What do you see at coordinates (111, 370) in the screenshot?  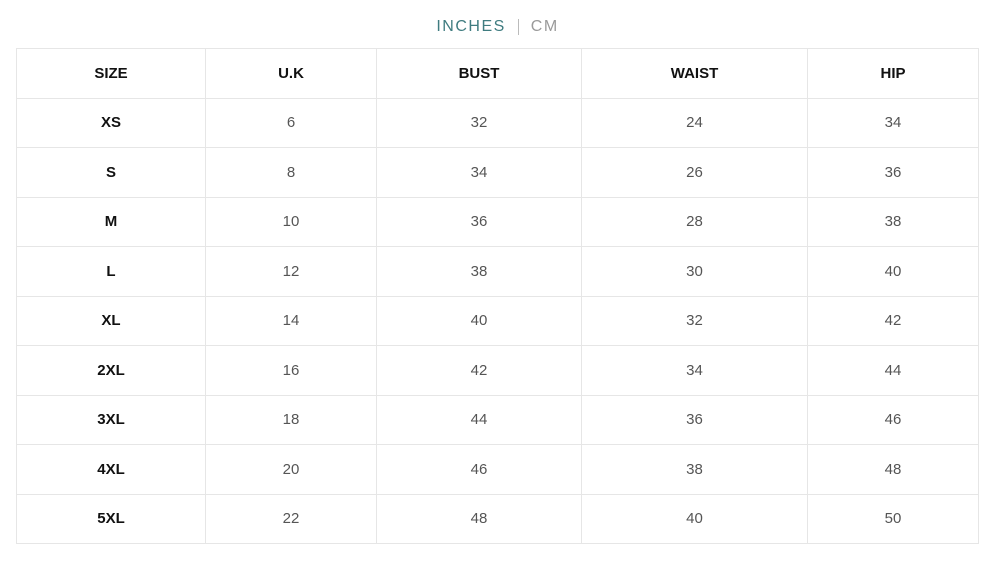 I see `size-label: 2XL` at bounding box center [111, 370].